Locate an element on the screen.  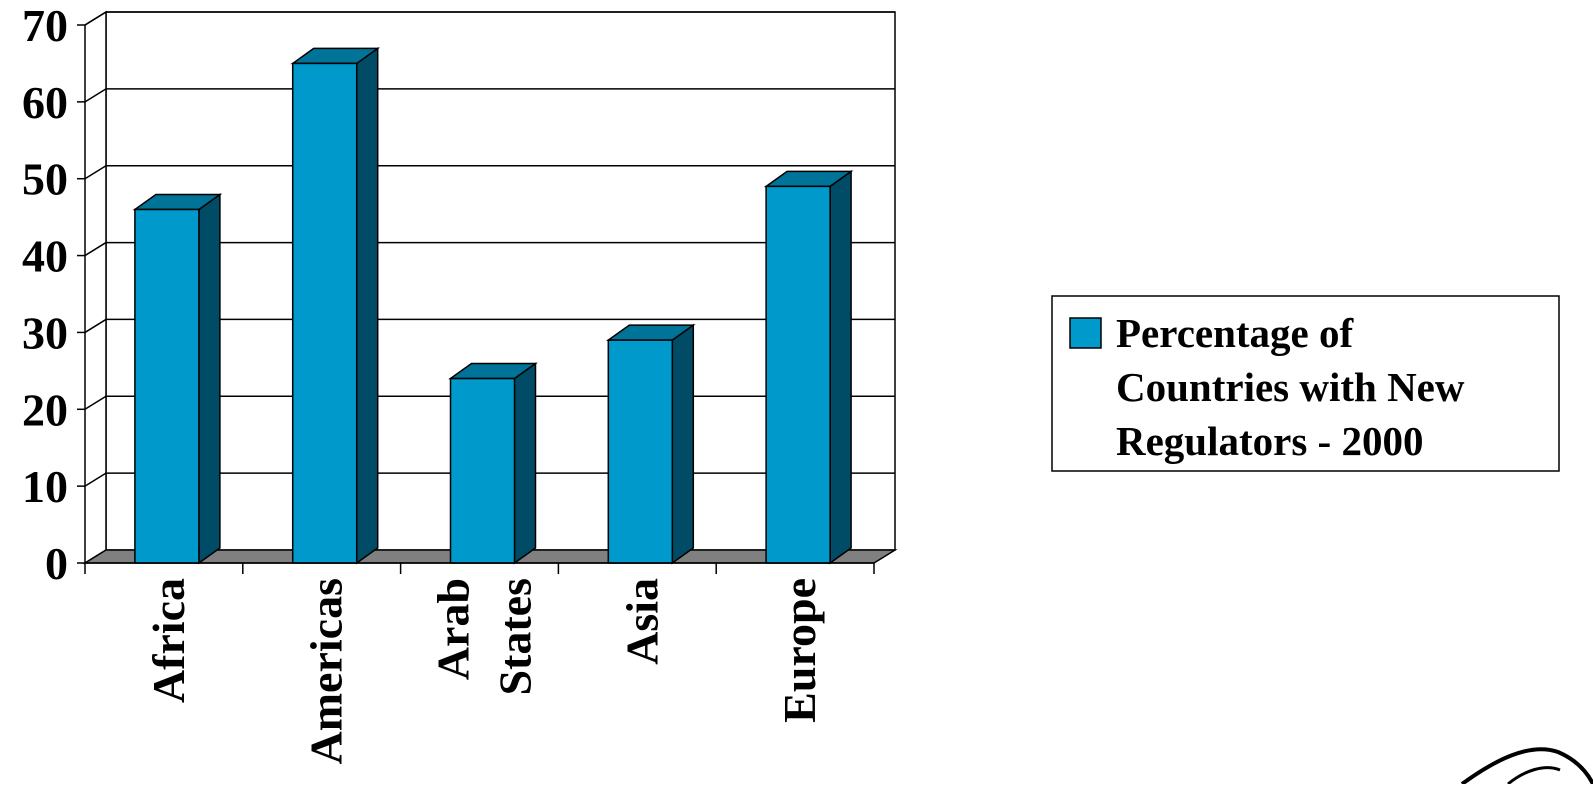
y-tick-label: 10 is located at coordinates (45, 486).